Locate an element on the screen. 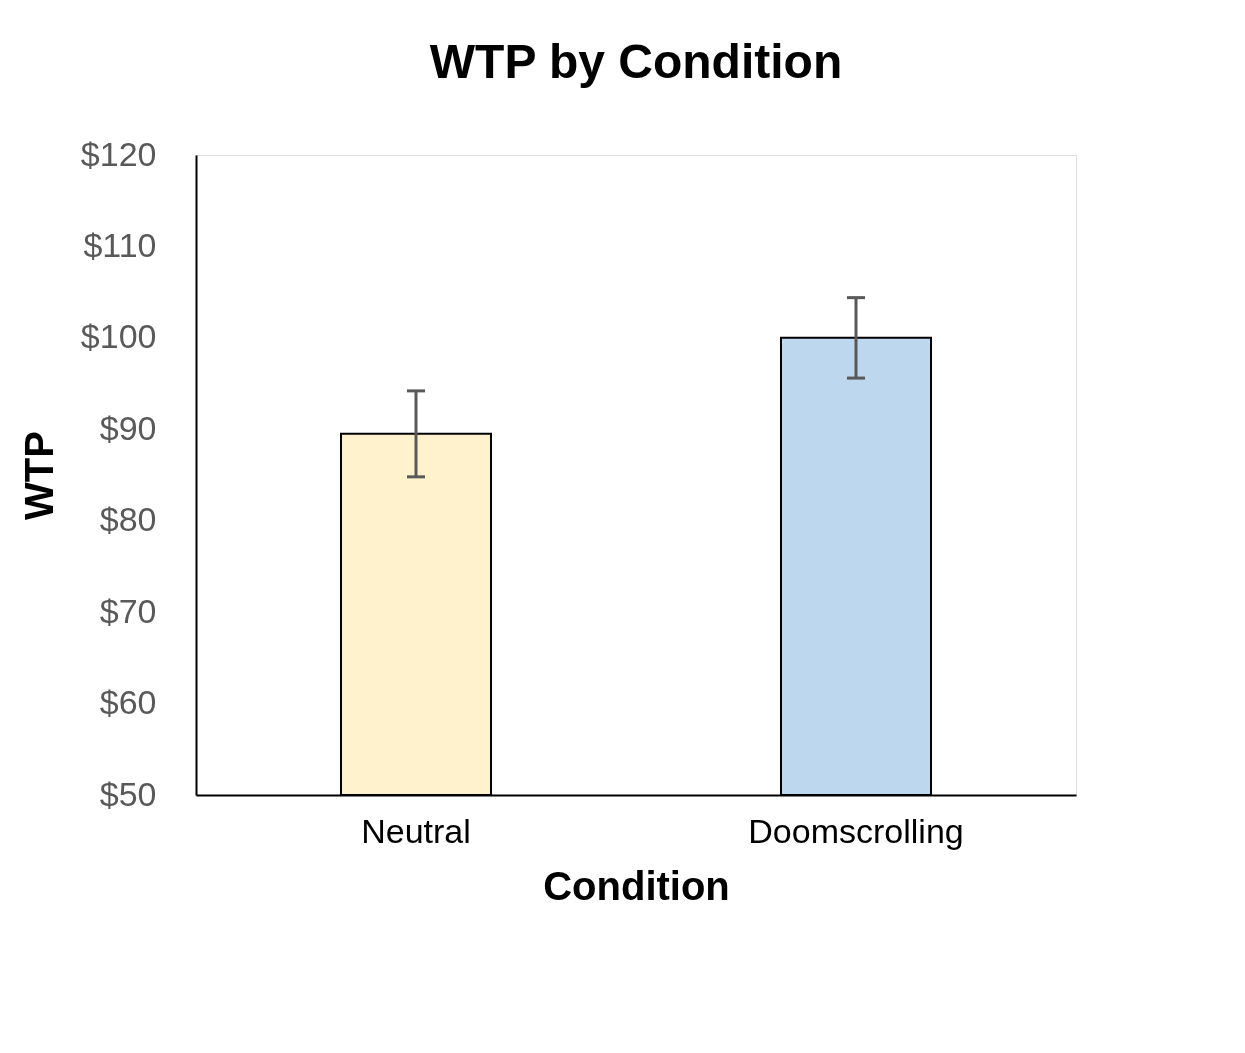 The image size is (1245, 1053). x-tick-label: Doomscrolling is located at coordinates (856, 830).